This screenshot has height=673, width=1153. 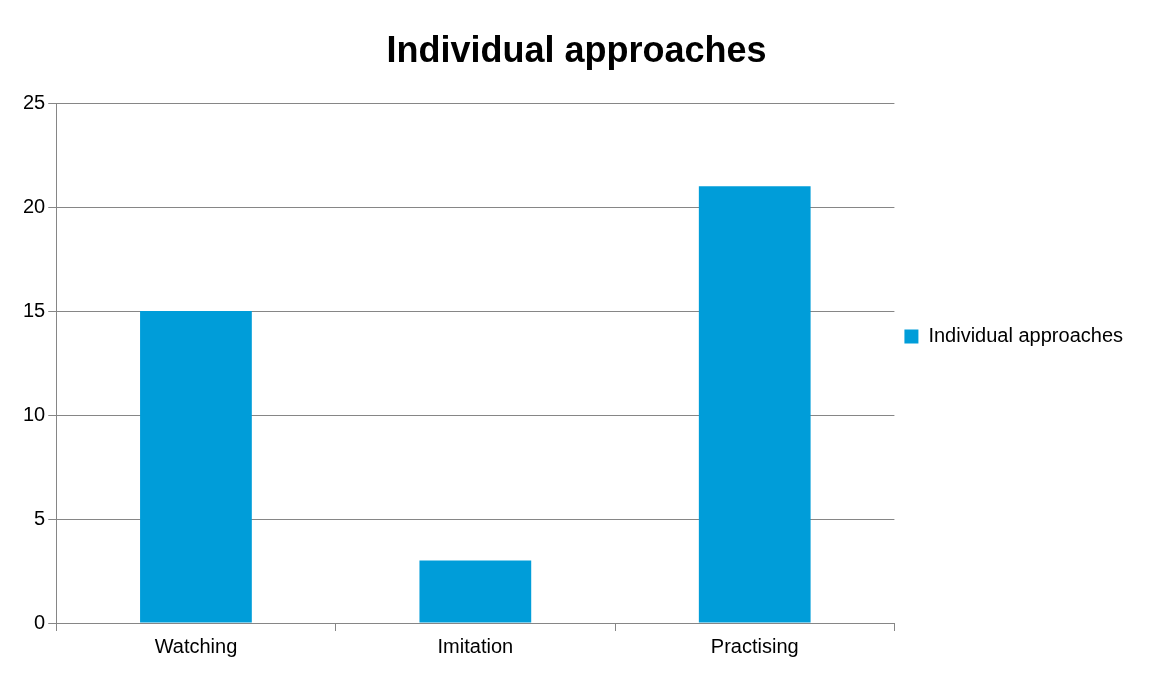 I want to click on y-tick-label: 25, so click(x=34, y=101).